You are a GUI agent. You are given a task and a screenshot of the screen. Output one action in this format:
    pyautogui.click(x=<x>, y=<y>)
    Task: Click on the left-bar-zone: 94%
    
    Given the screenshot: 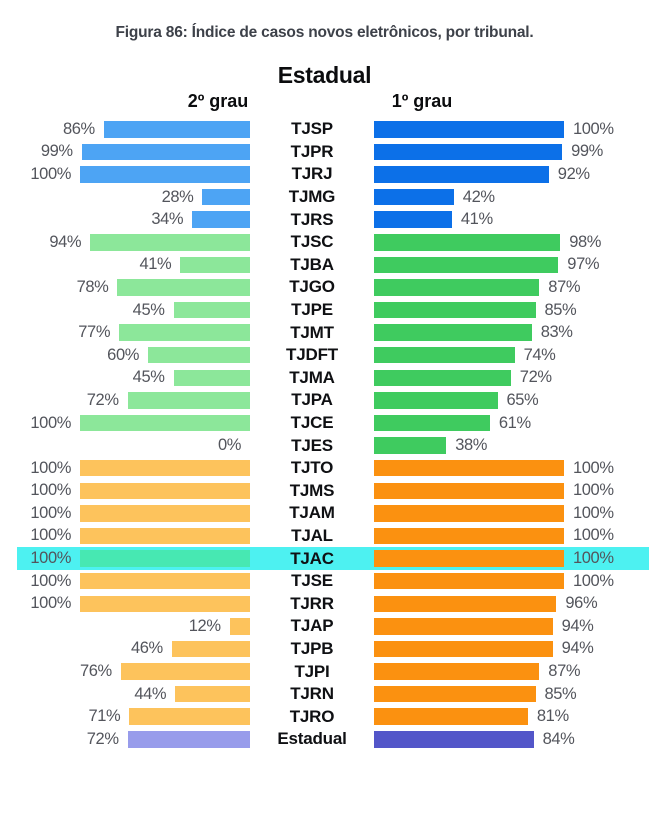 What is the action you would take?
    pyautogui.click(x=125, y=242)
    